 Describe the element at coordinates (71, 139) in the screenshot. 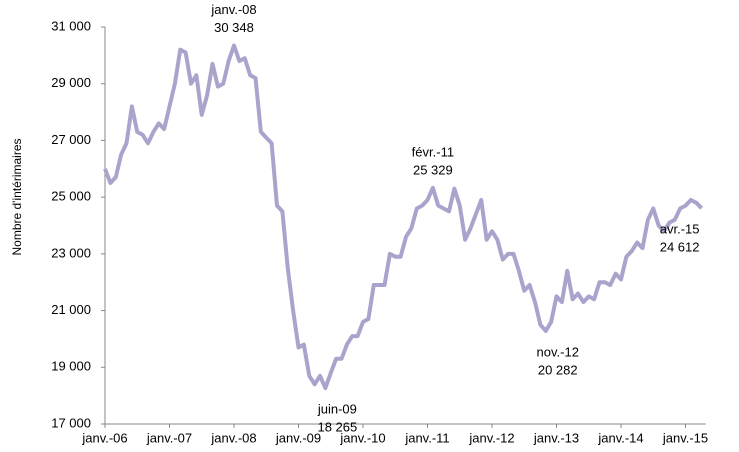

I see `y-tick-label: 27 000` at that location.